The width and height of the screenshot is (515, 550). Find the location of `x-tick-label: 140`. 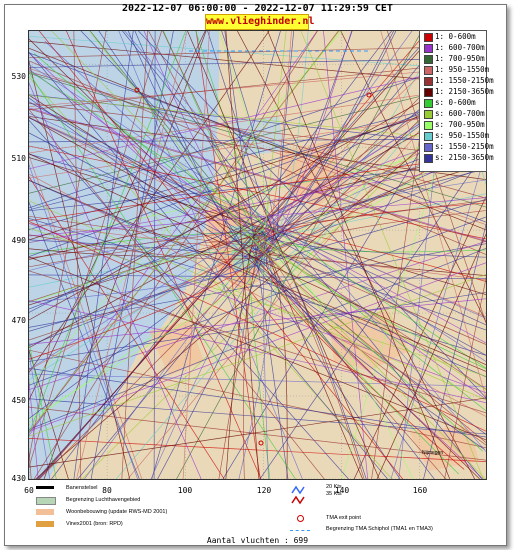

x-tick-label: 140 is located at coordinates (342, 490).